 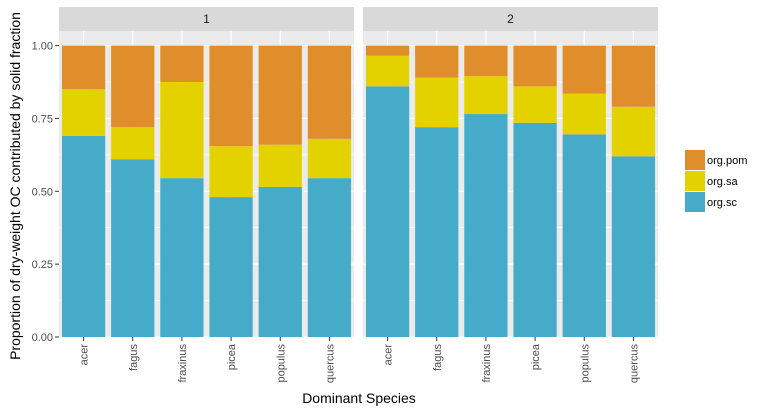 I want to click on y-tick-label: 0.25, so click(x=42, y=265).